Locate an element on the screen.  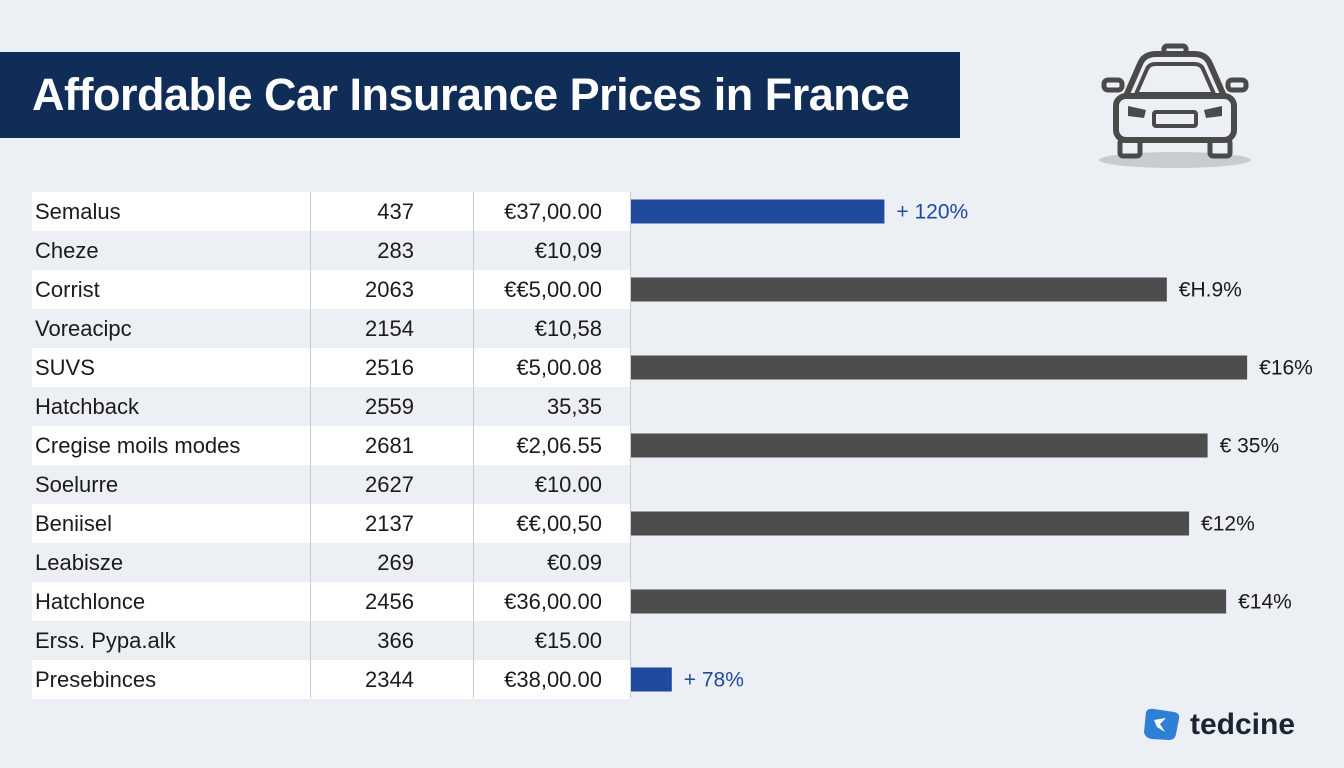
row-label: Hatchback is located at coordinates (87, 406).